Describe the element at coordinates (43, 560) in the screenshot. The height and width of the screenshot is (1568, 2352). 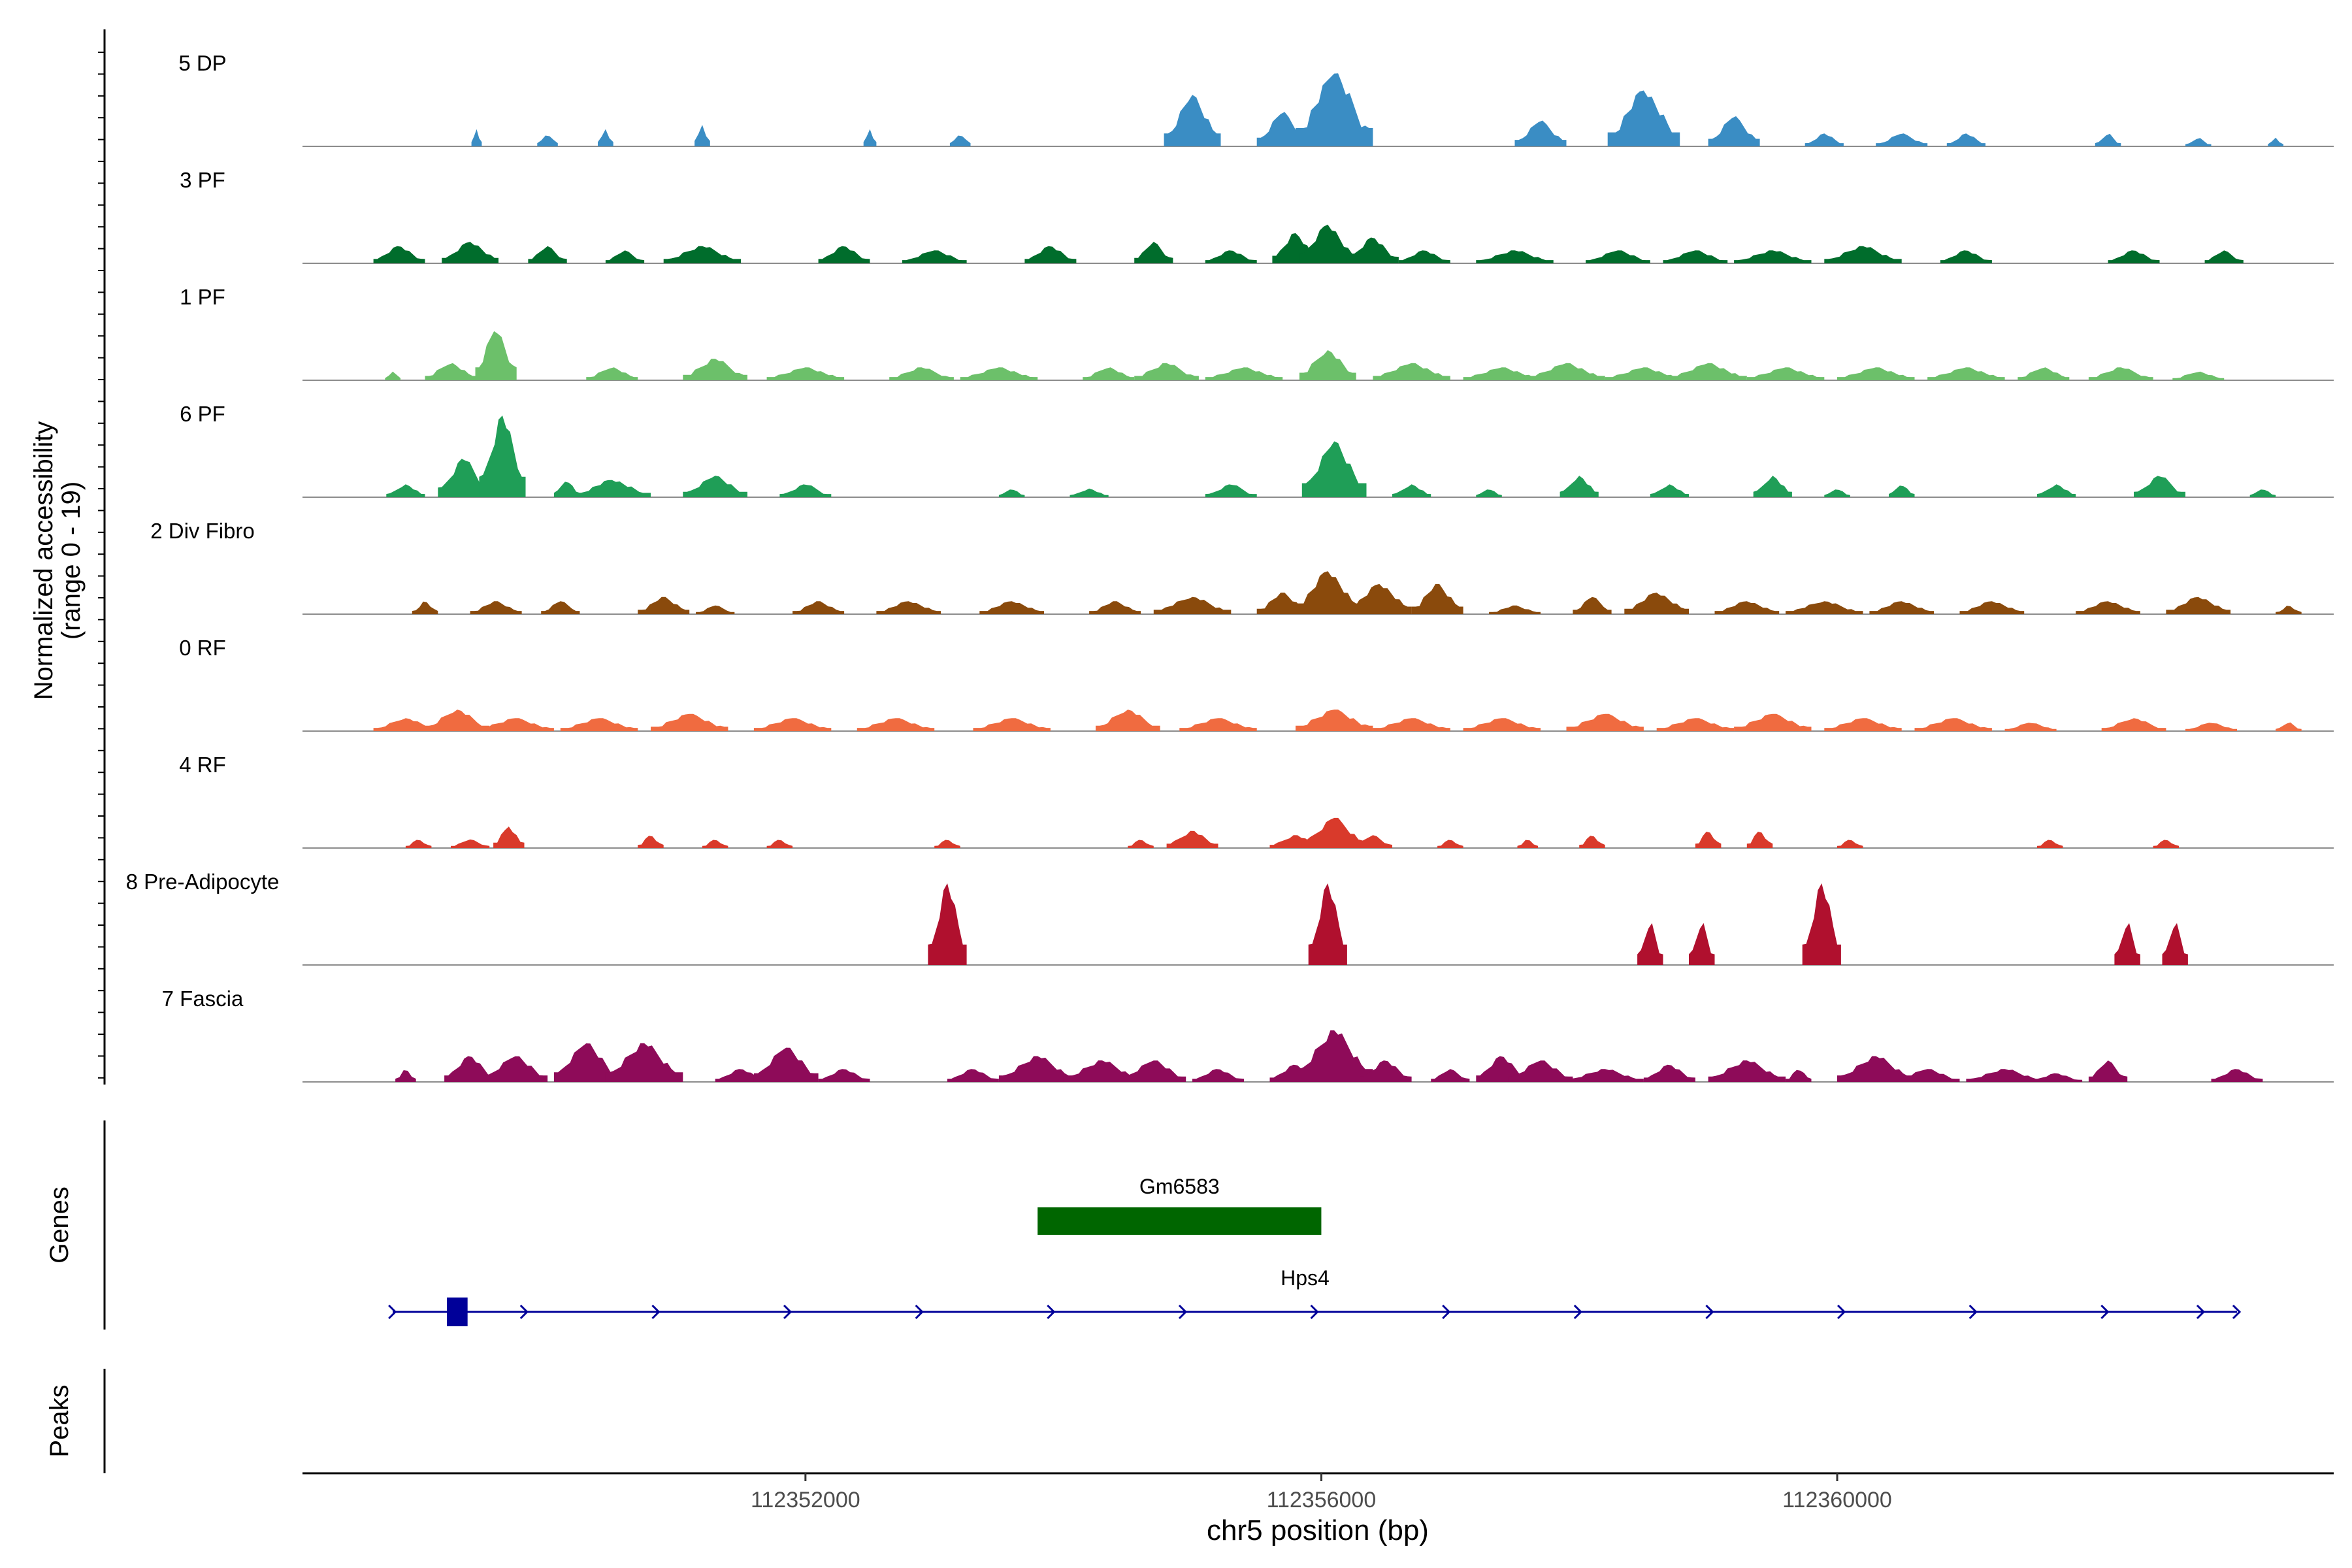
I see `y-axis-label-line1: Normalized accessibility` at that location.